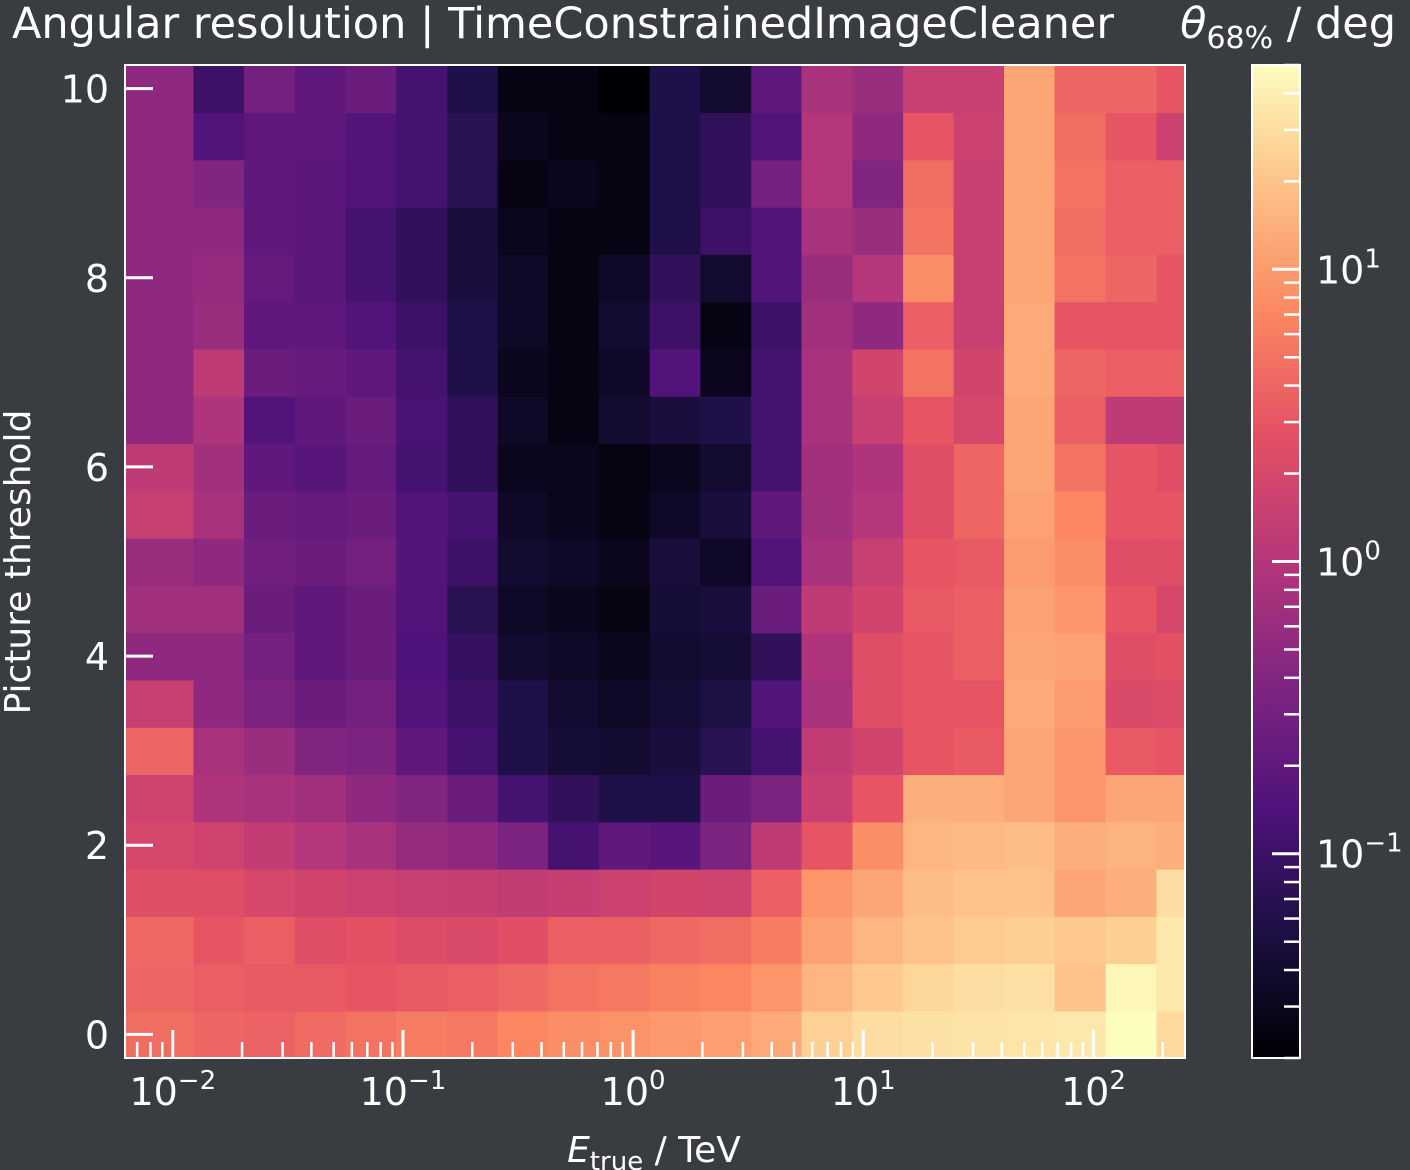 The height and width of the screenshot is (1170, 1410). What do you see at coordinates (1337, 561) in the screenshot?
I see `colorbar-ticks: 10−1 100 101` at bounding box center [1337, 561].